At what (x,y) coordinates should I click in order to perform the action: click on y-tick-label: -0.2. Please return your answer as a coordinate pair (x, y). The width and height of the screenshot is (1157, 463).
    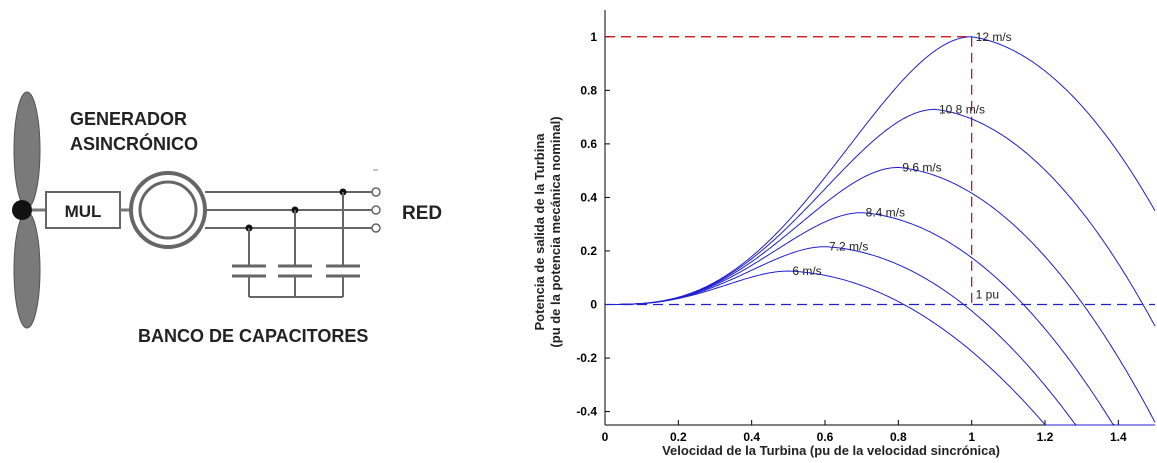
    Looking at the image, I should click on (586, 358).